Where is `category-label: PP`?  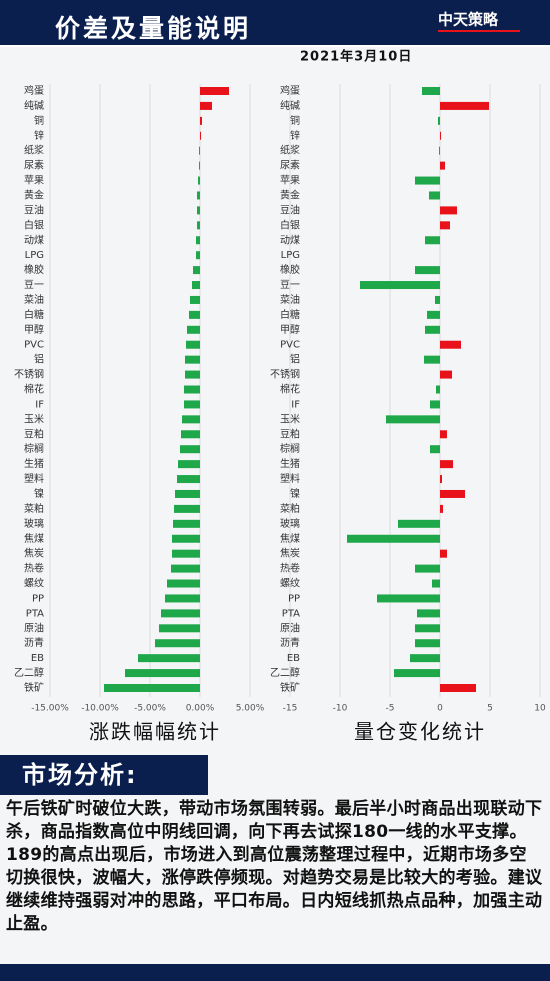 category-label: PP is located at coordinates (294, 598).